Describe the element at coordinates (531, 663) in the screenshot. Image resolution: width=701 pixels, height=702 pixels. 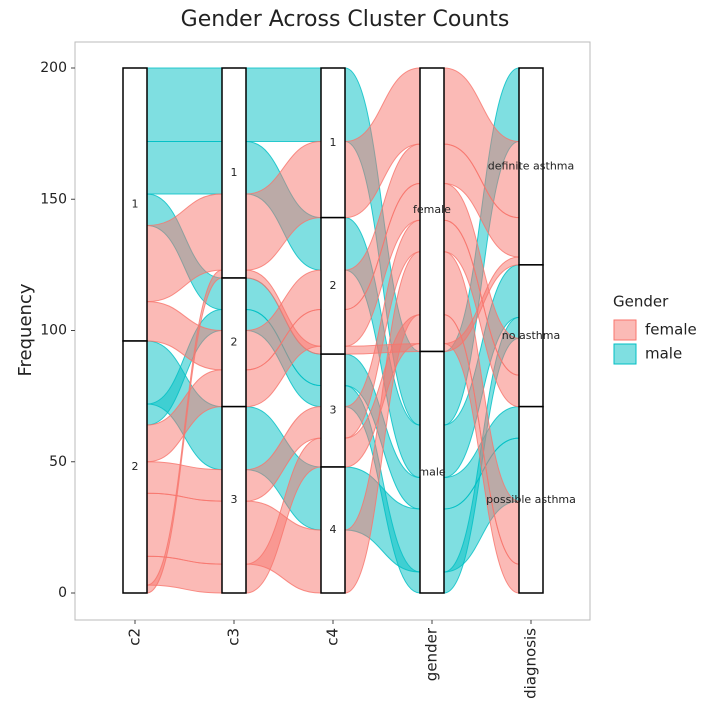
I see `x-tick-label: diagnosis` at that location.